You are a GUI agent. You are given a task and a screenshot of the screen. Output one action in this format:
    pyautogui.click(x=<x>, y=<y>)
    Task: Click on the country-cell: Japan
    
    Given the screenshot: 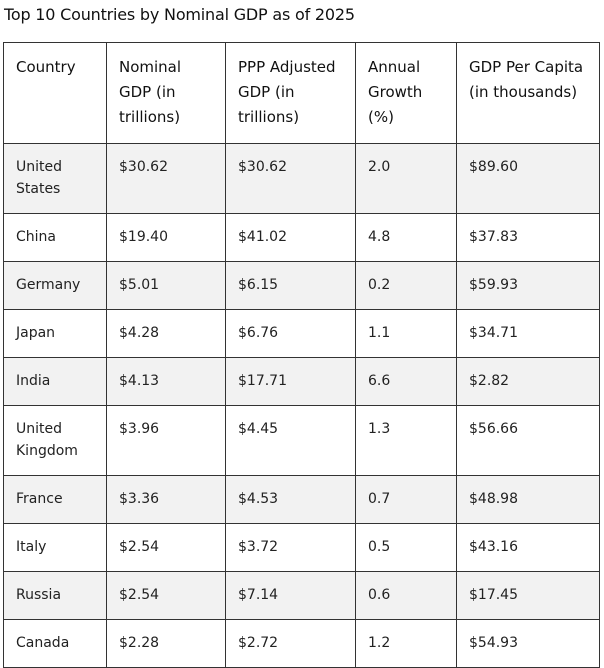 What is the action you would take?
    pyautogui.click(x=55, y=333)
    